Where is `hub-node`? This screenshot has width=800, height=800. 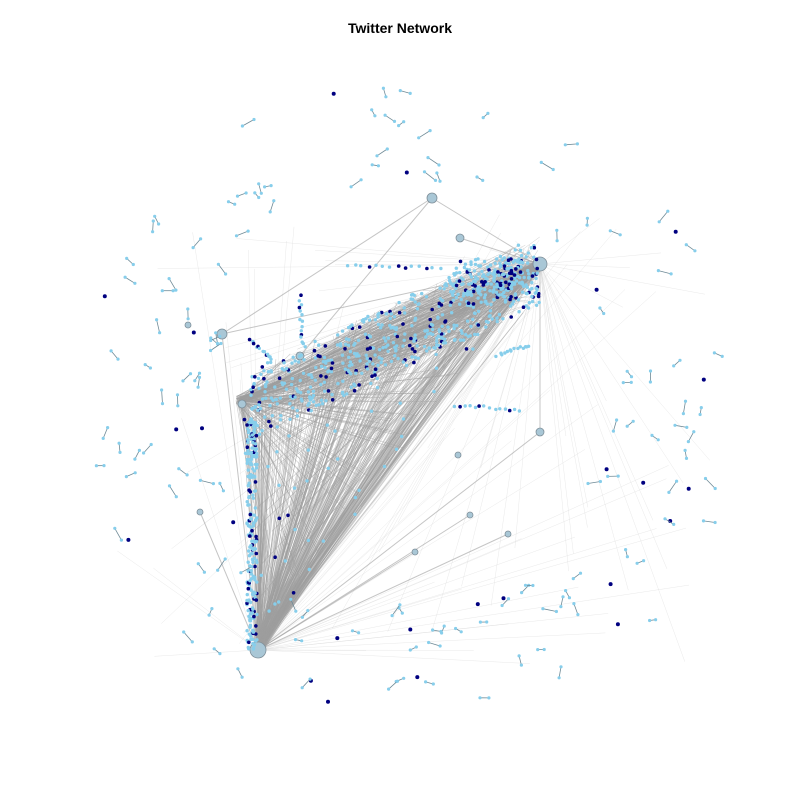
hub-node is located at coordinates (540, 432).